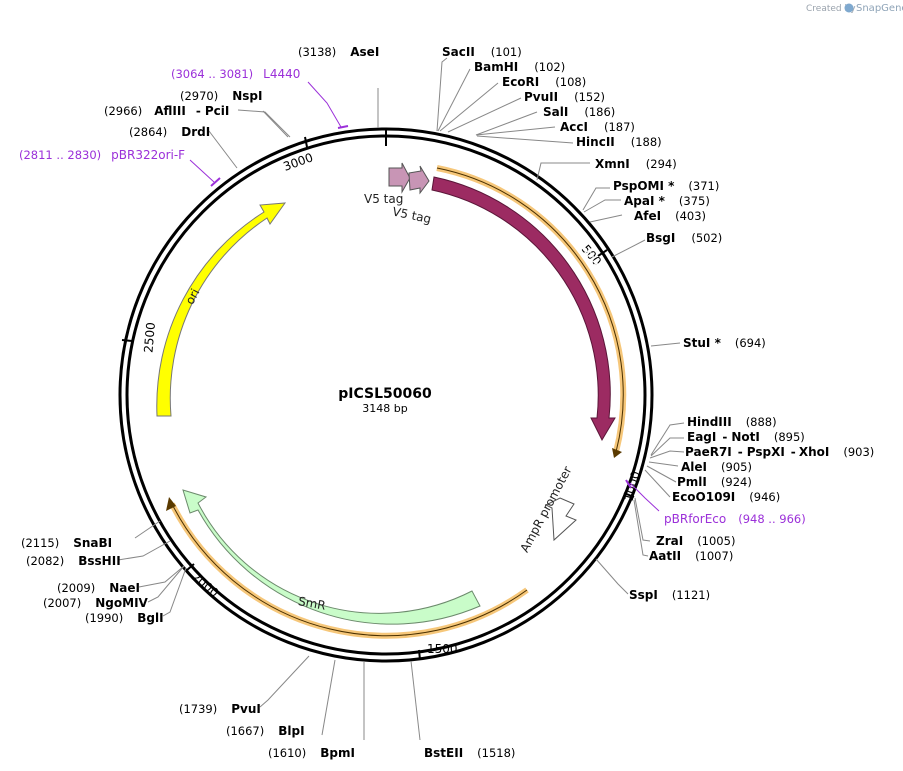  I want to click on site-hindiii: HindIII (888), so click(732, 422).